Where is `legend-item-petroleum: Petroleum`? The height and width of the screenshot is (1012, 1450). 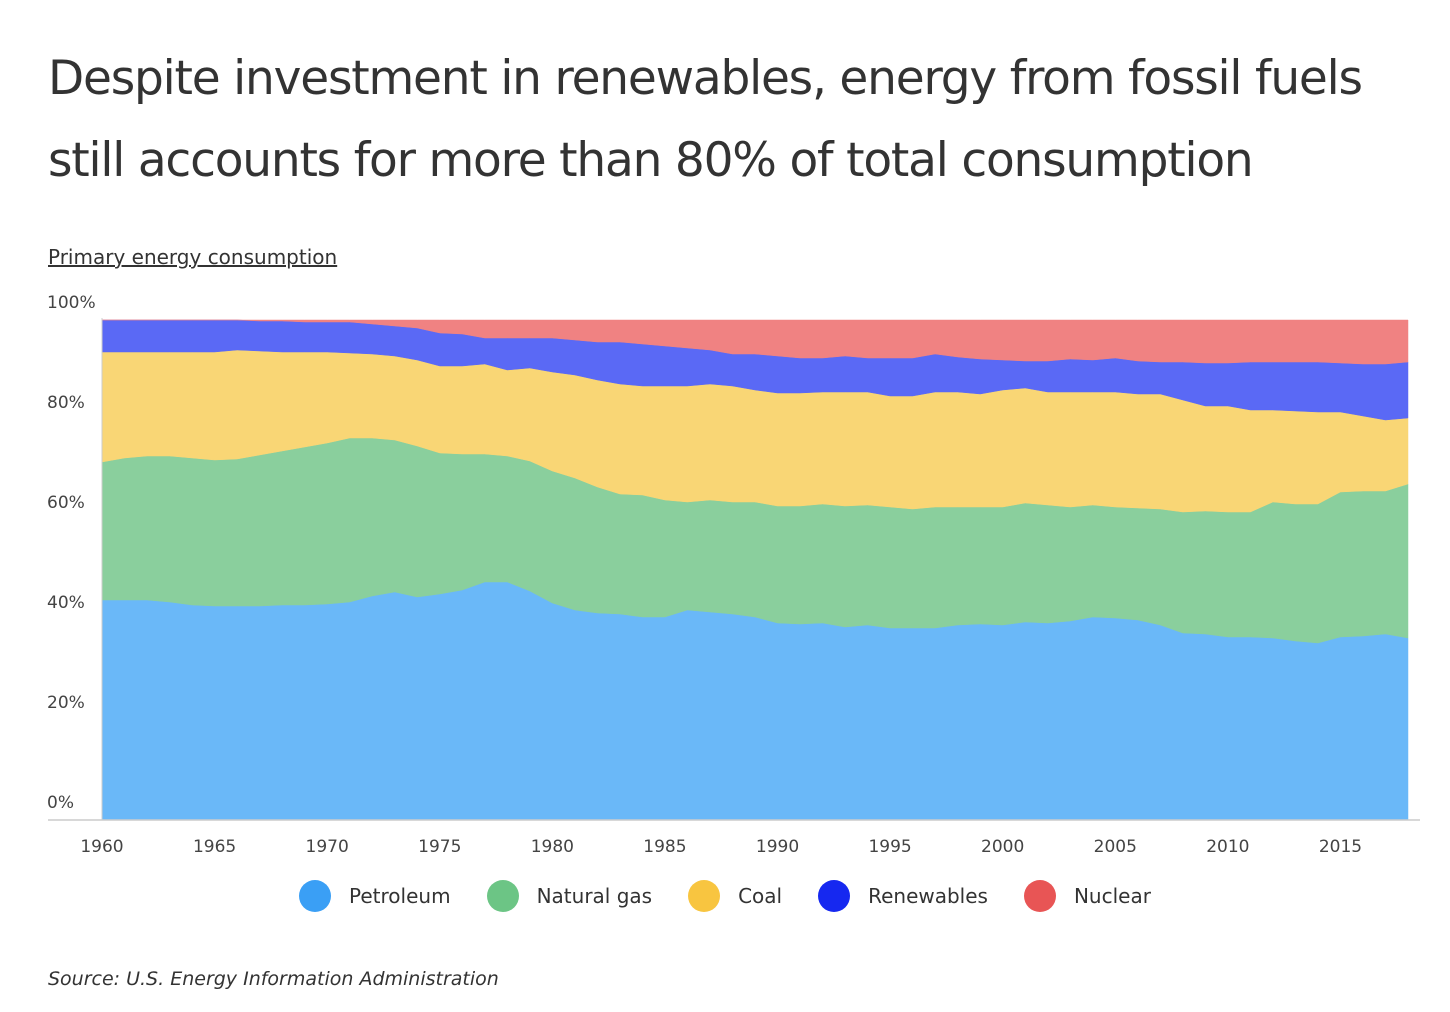
legend-item-petroleum: Petroleum is located at coordinates (375, 896).